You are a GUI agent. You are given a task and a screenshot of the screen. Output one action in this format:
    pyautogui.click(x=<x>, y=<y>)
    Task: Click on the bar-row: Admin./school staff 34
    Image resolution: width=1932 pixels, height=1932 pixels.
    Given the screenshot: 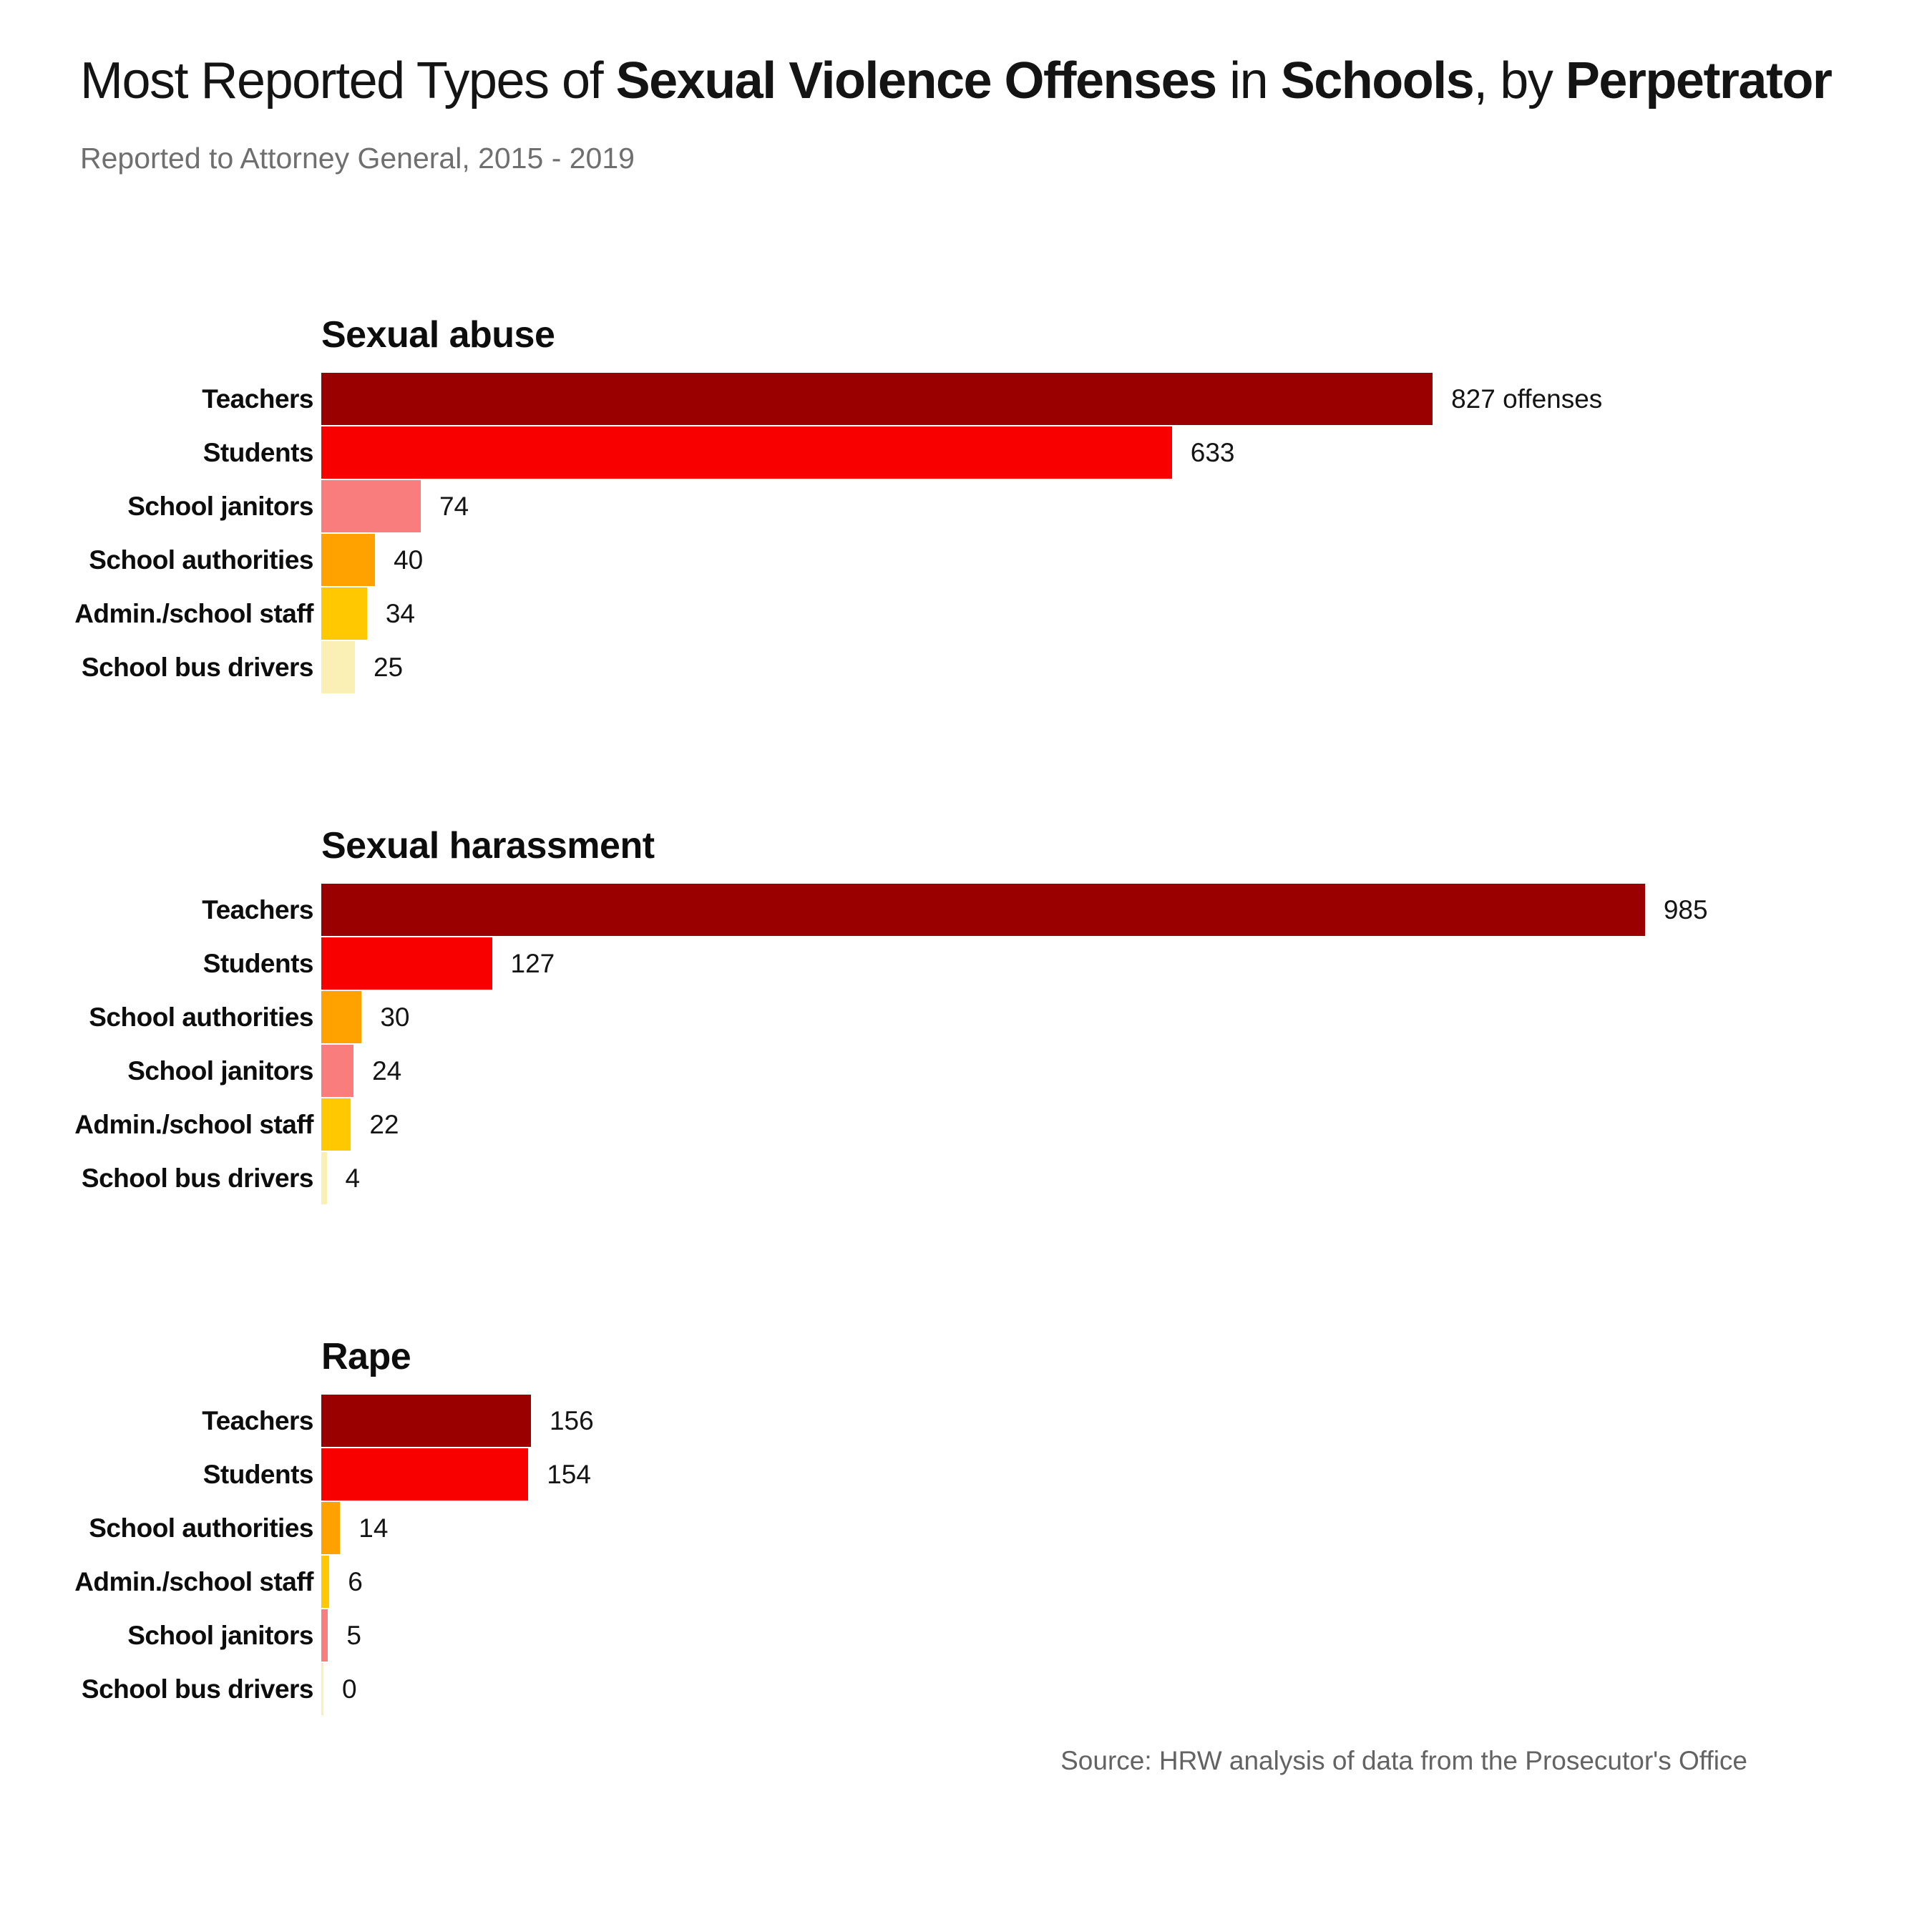 What is the action you would take?
    pyautogui.click(x=966, y=613)
    